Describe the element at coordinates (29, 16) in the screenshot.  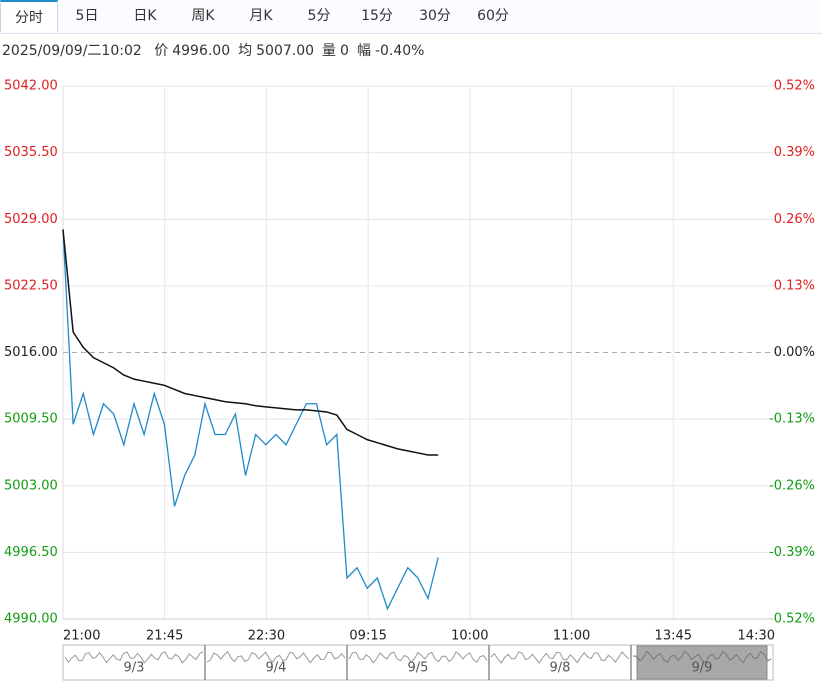
I see `tab: 分时` at that location.